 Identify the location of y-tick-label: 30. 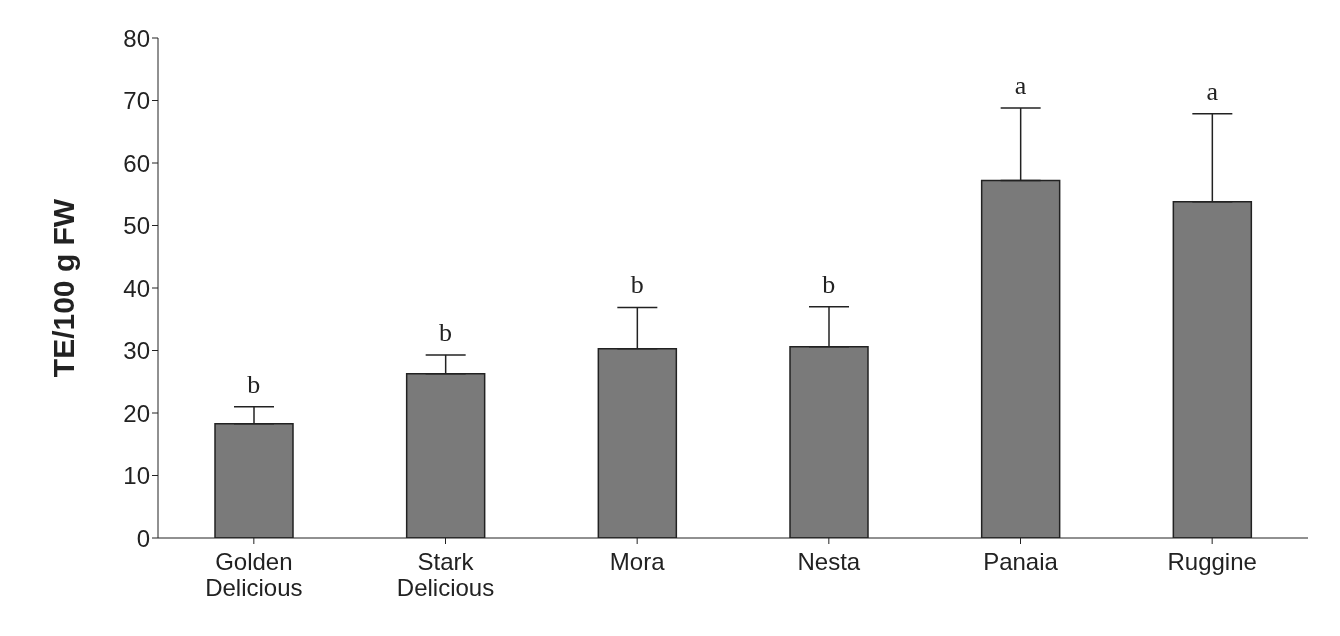
(136, 351).